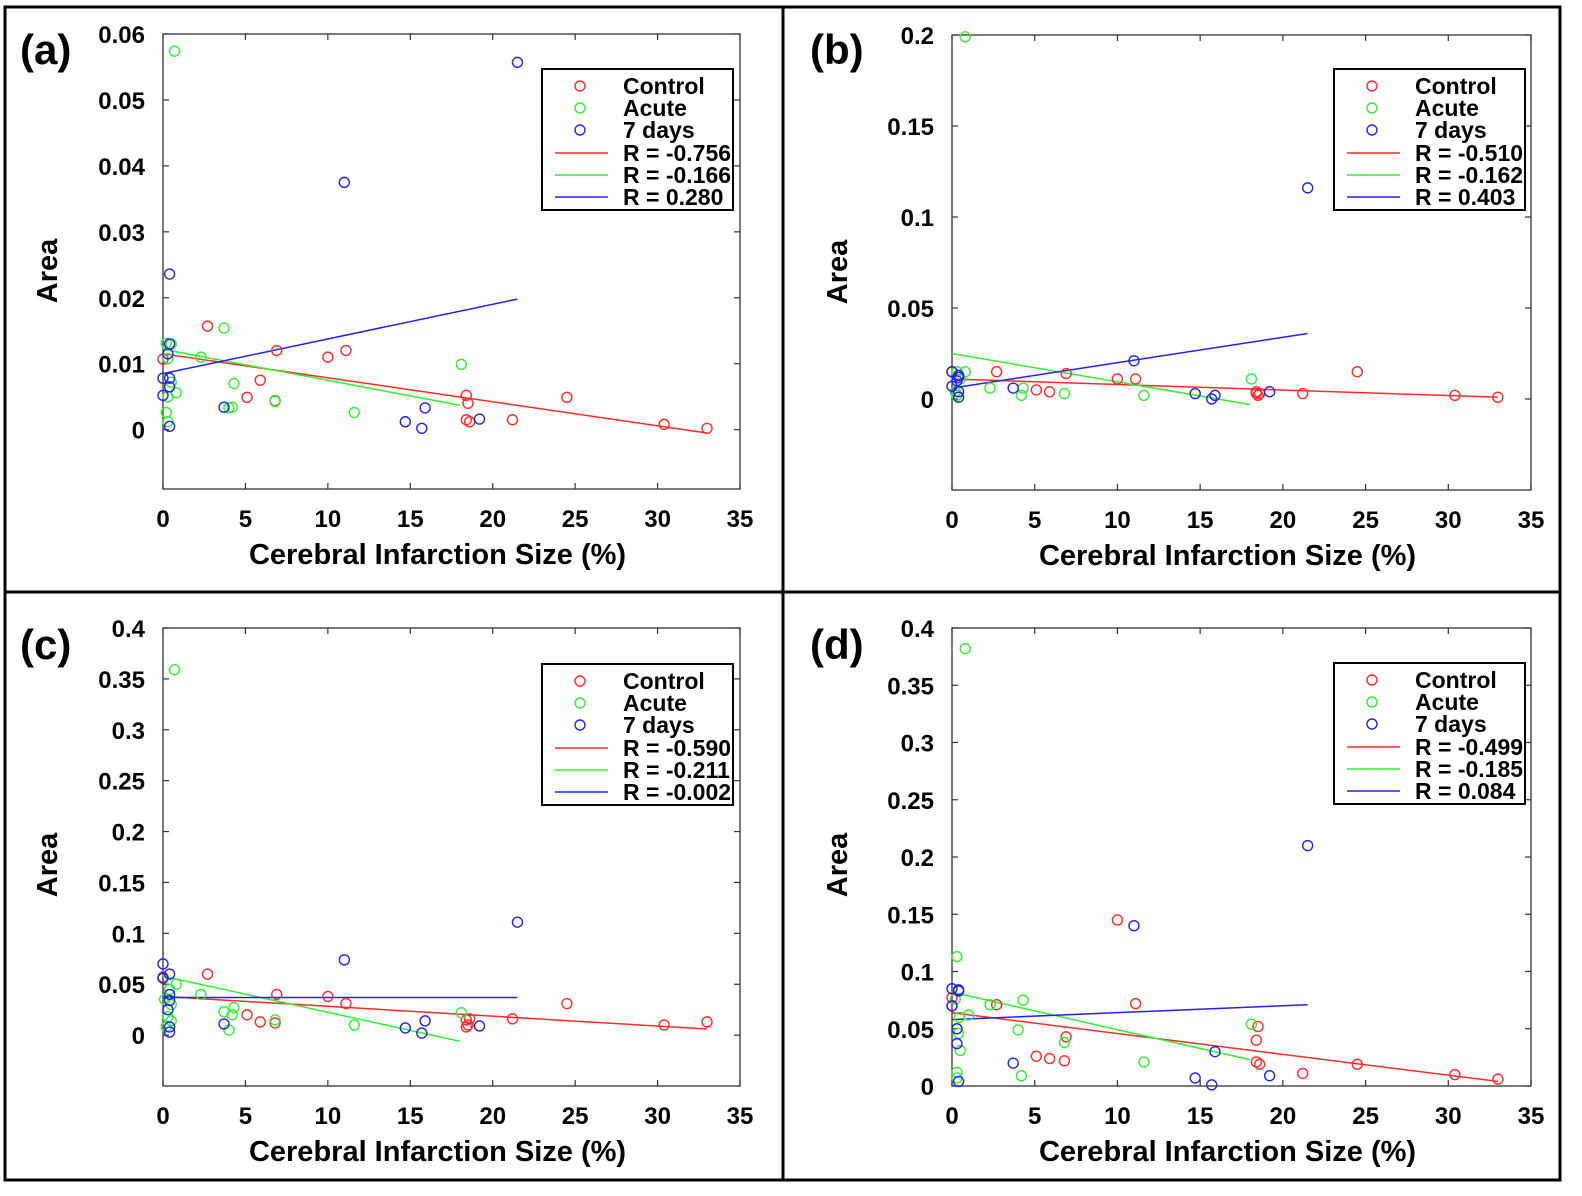 This screenshot has width=1582, height=1196. I want to click on panel-label: (c), so click(45, 644).